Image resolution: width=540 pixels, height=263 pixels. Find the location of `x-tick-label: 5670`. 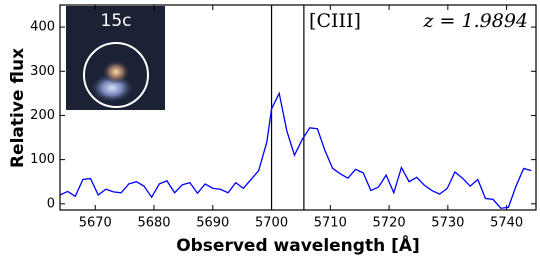

x-tick-label: 5670 is located at coordinates (95, 223).